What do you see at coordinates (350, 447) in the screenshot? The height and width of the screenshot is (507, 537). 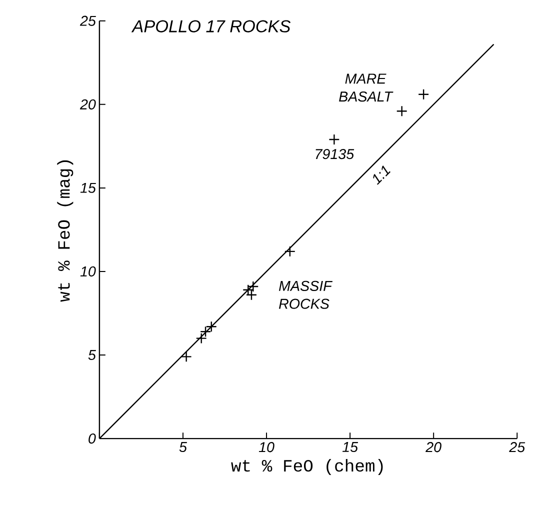 I see `x-tick-label: 15` at bounding box center [350, 447].